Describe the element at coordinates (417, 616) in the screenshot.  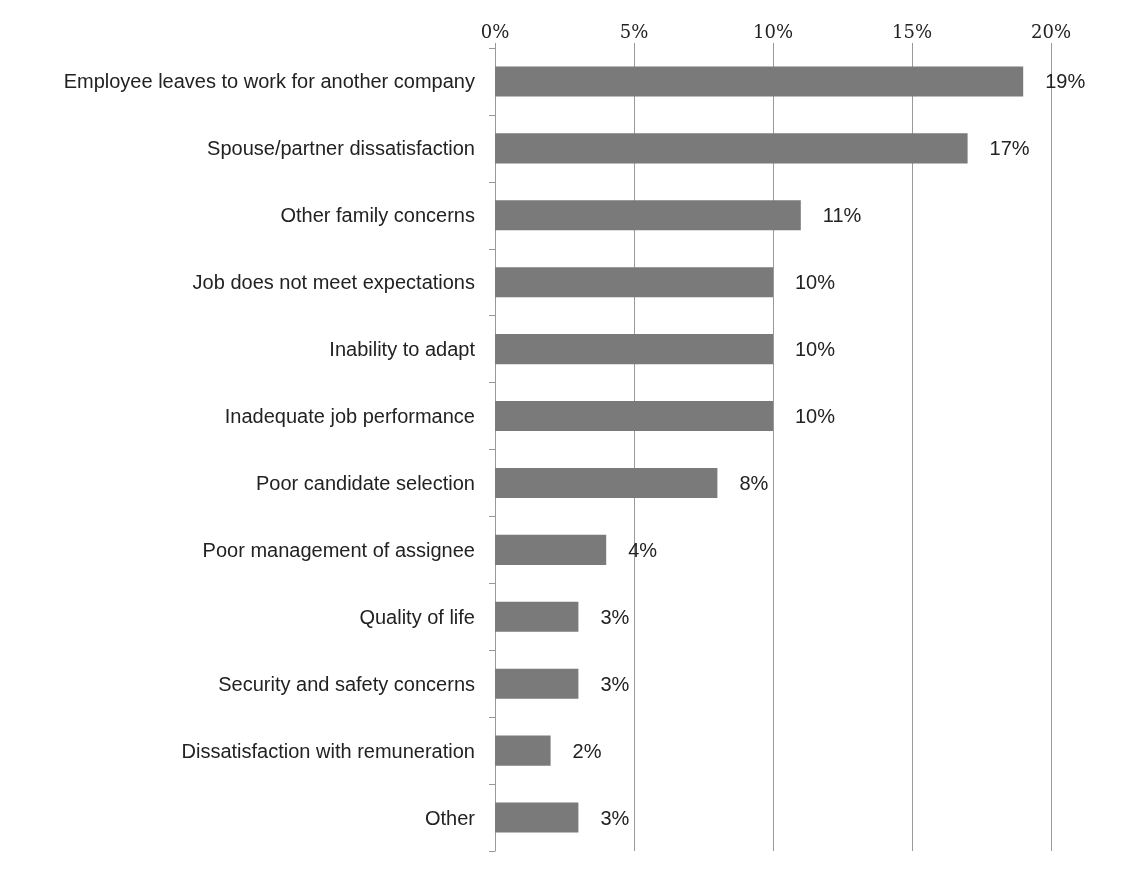
I see `y-tick-label: Quality of life` at that location.